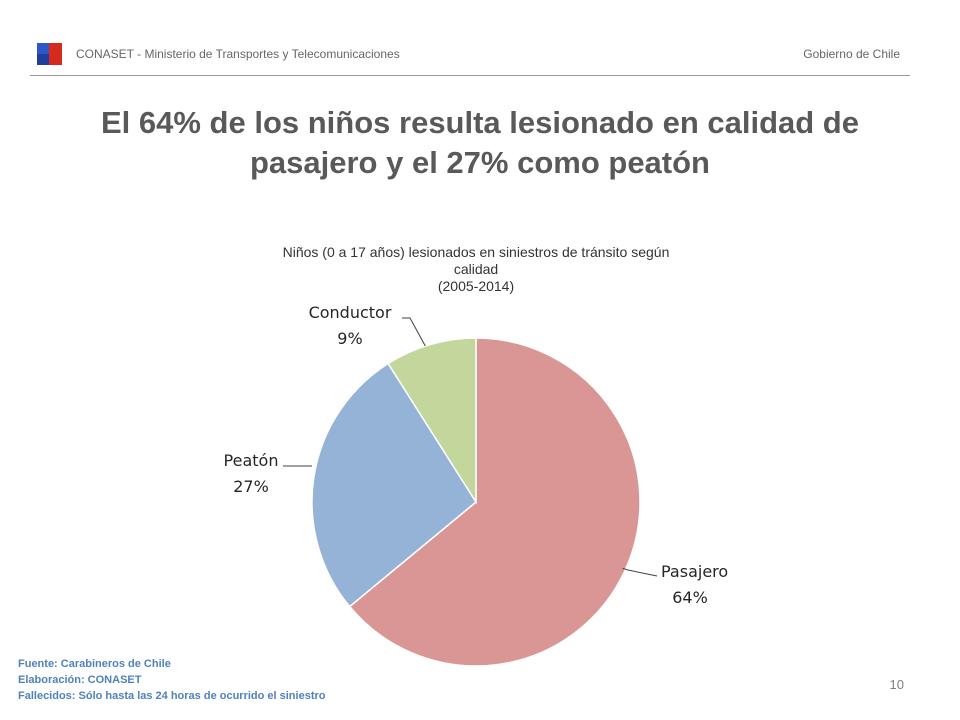  What do you see at coordinates (896, 684) in the screenshot?
I see `page-number: 10` at bounding box center [896, 684].